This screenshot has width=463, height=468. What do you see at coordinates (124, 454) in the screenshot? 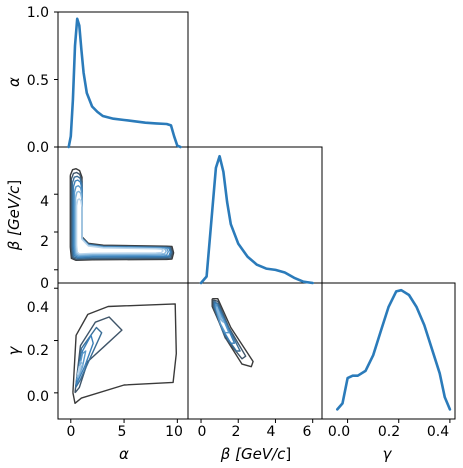
I see `alpha-x-axis-label: α` at bounding box center [124, 454].